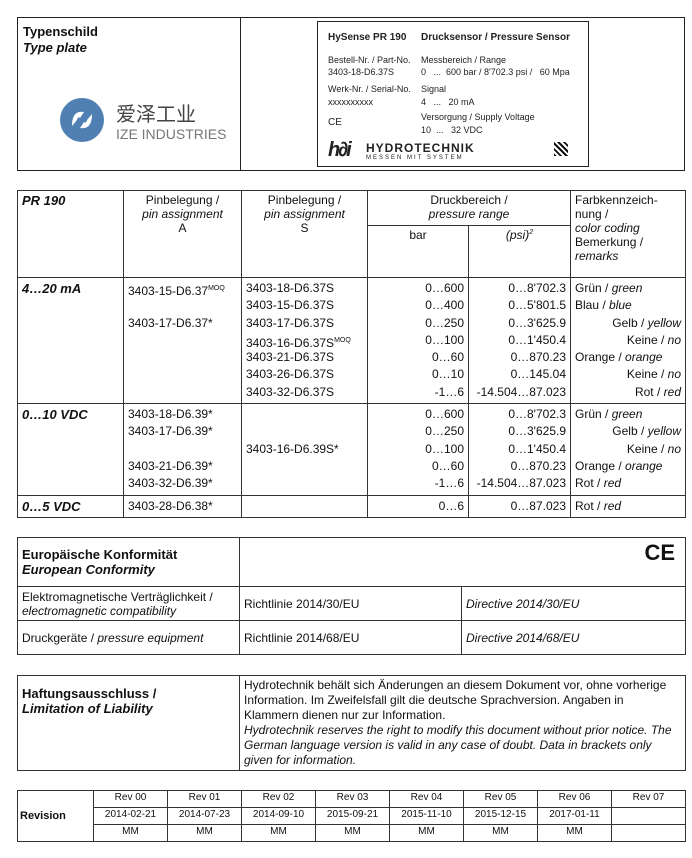  What do you see at coordinates (290, 357) in the screenshot?
I see `pin-s-cell-line: 3403-21-D6.37S` at bounding box center [290, 357].